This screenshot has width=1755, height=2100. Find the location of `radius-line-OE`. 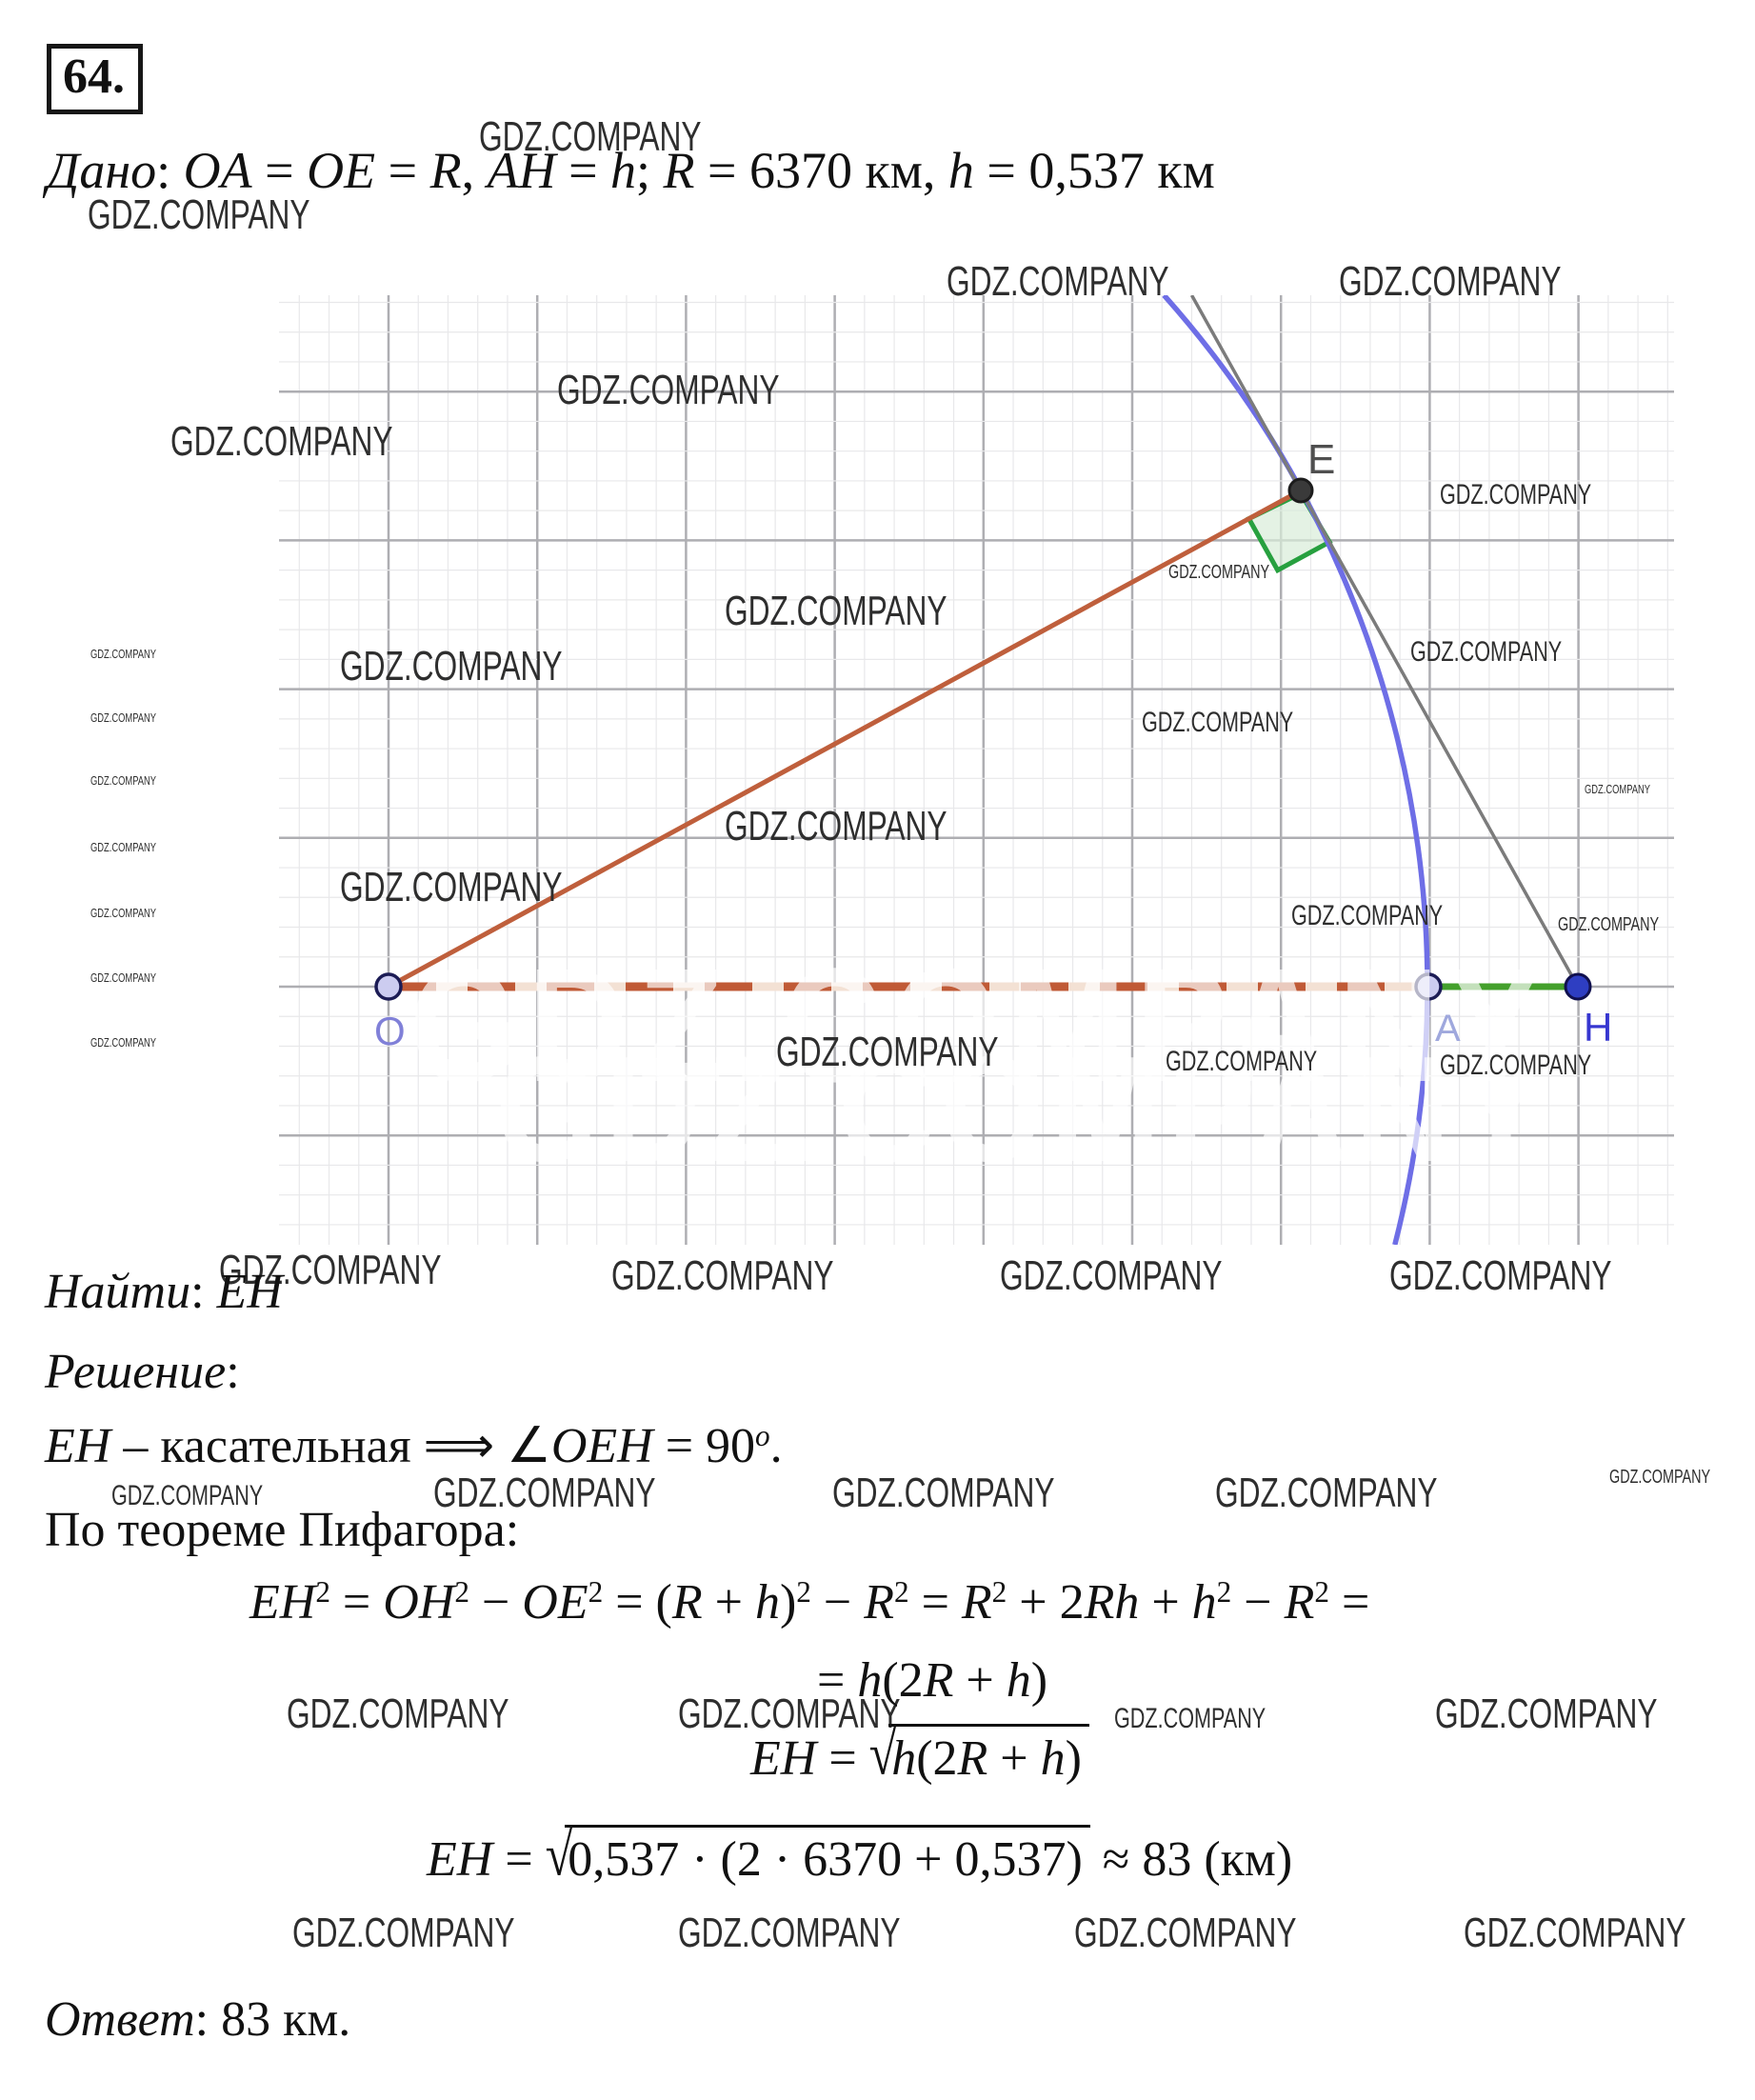

radius-line-OE is located at coordinates (845, 739).